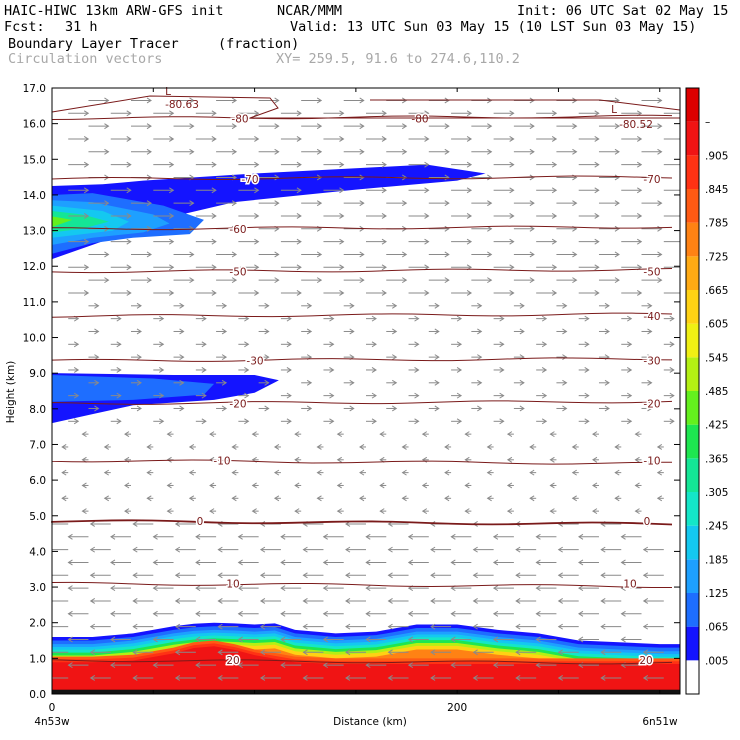 This screenshot has width=740, height=740. What do you see at coordinates (37, 517) in the screenshot?
I see `y-tick-label: 5.0` at bounding box center [37, 517].